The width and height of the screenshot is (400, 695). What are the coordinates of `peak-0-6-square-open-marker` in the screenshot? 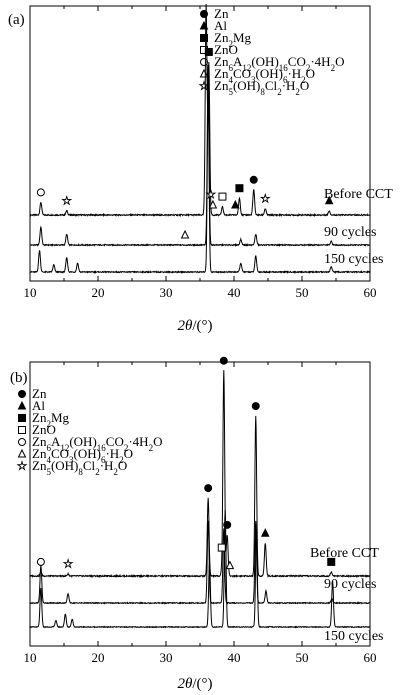 It's located at (222, 196).